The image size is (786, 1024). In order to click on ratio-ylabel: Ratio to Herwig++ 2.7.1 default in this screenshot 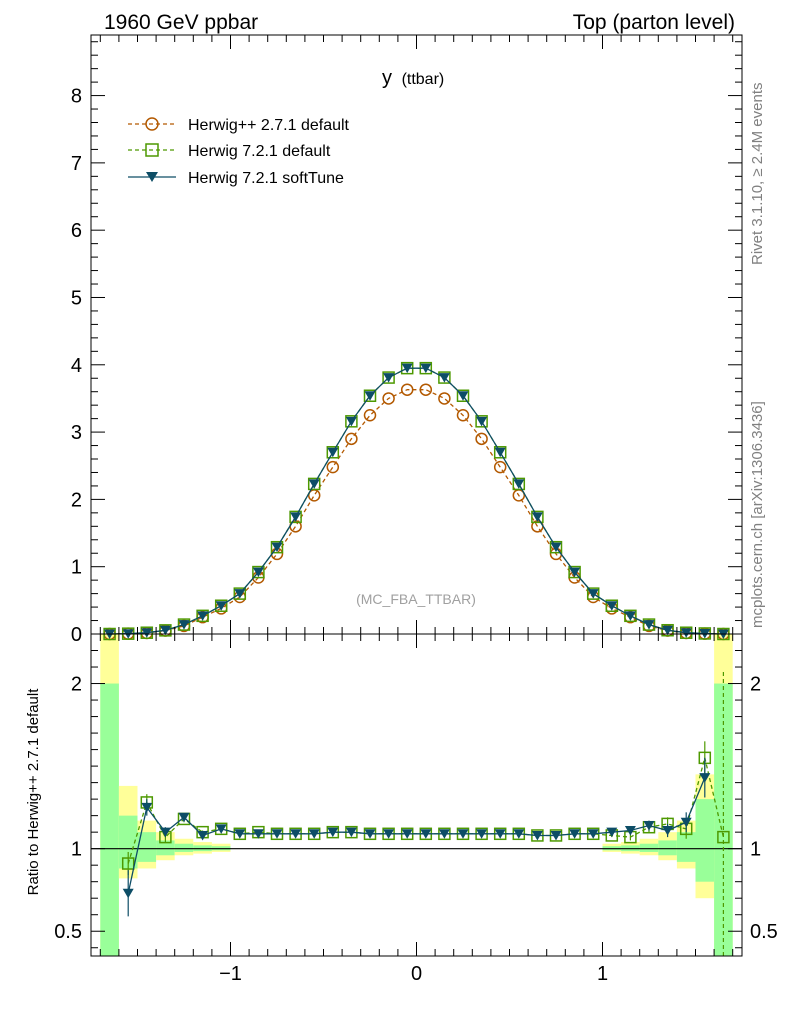, I will do `click(33, 792)`.